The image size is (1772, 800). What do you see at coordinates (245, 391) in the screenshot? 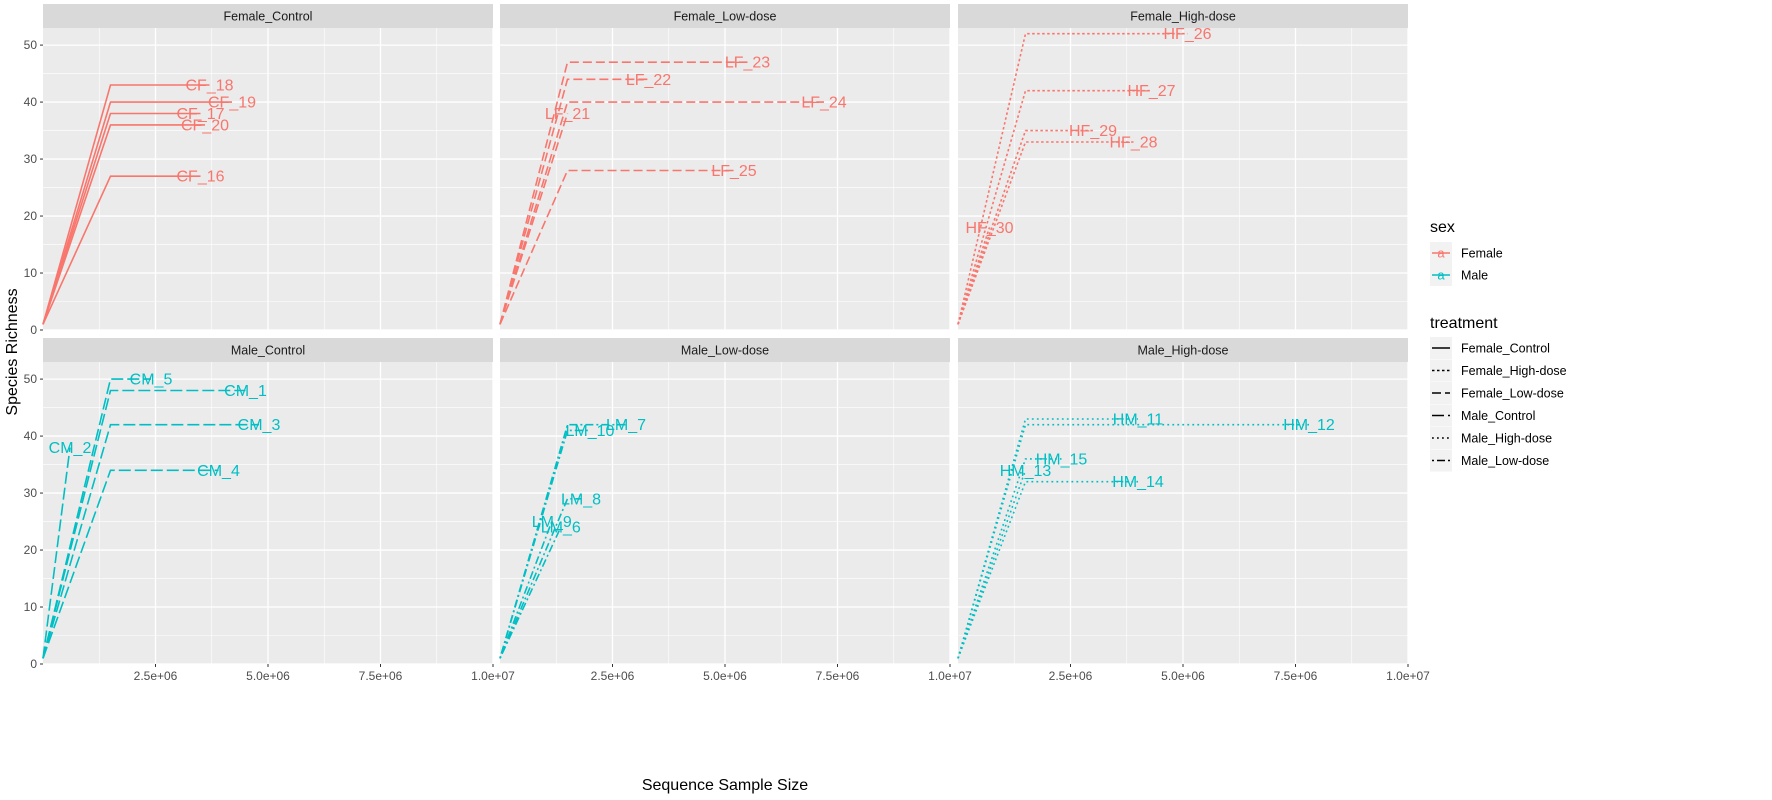
I see `sample-label-cm-1: CM_1` at bounding box center [245, 391].